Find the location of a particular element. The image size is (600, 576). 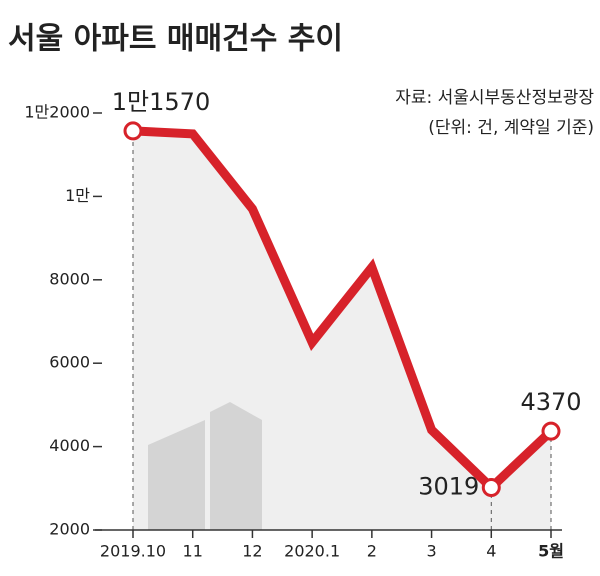

x-tick-label: 2020.1 is located at coordinates (312, 551).